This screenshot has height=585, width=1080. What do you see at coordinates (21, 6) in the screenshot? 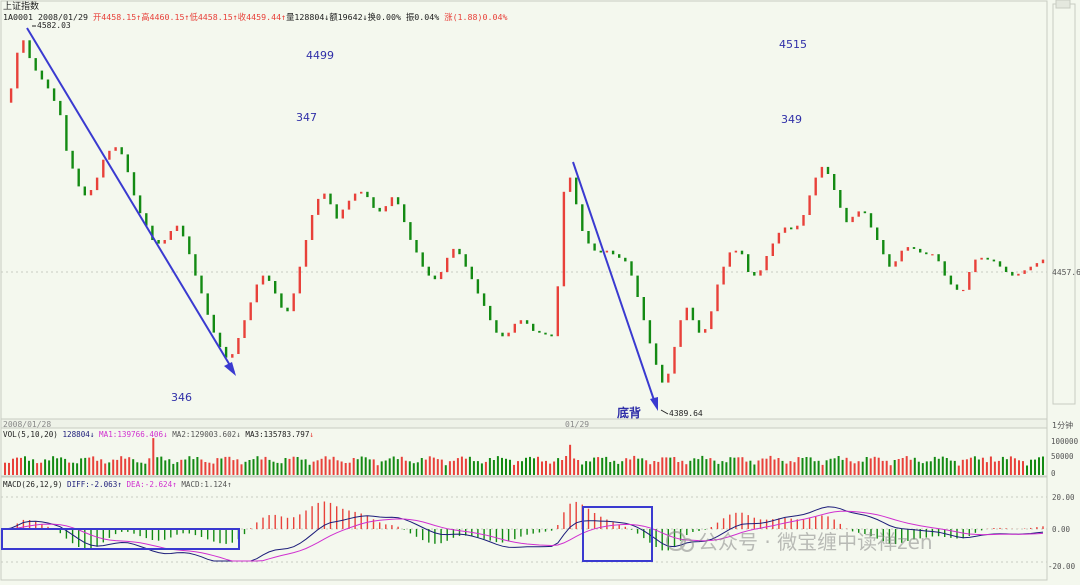
I see `index-title: 上证指数` at bounding box center [21, 6].